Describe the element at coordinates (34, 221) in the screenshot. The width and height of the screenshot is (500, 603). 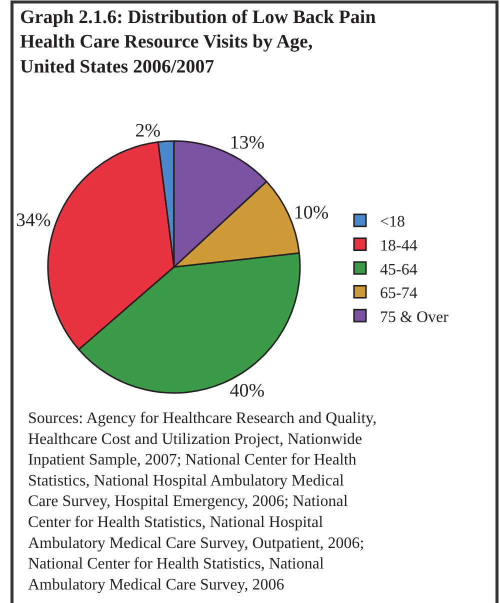
I see `data-label: 34%` at that location.